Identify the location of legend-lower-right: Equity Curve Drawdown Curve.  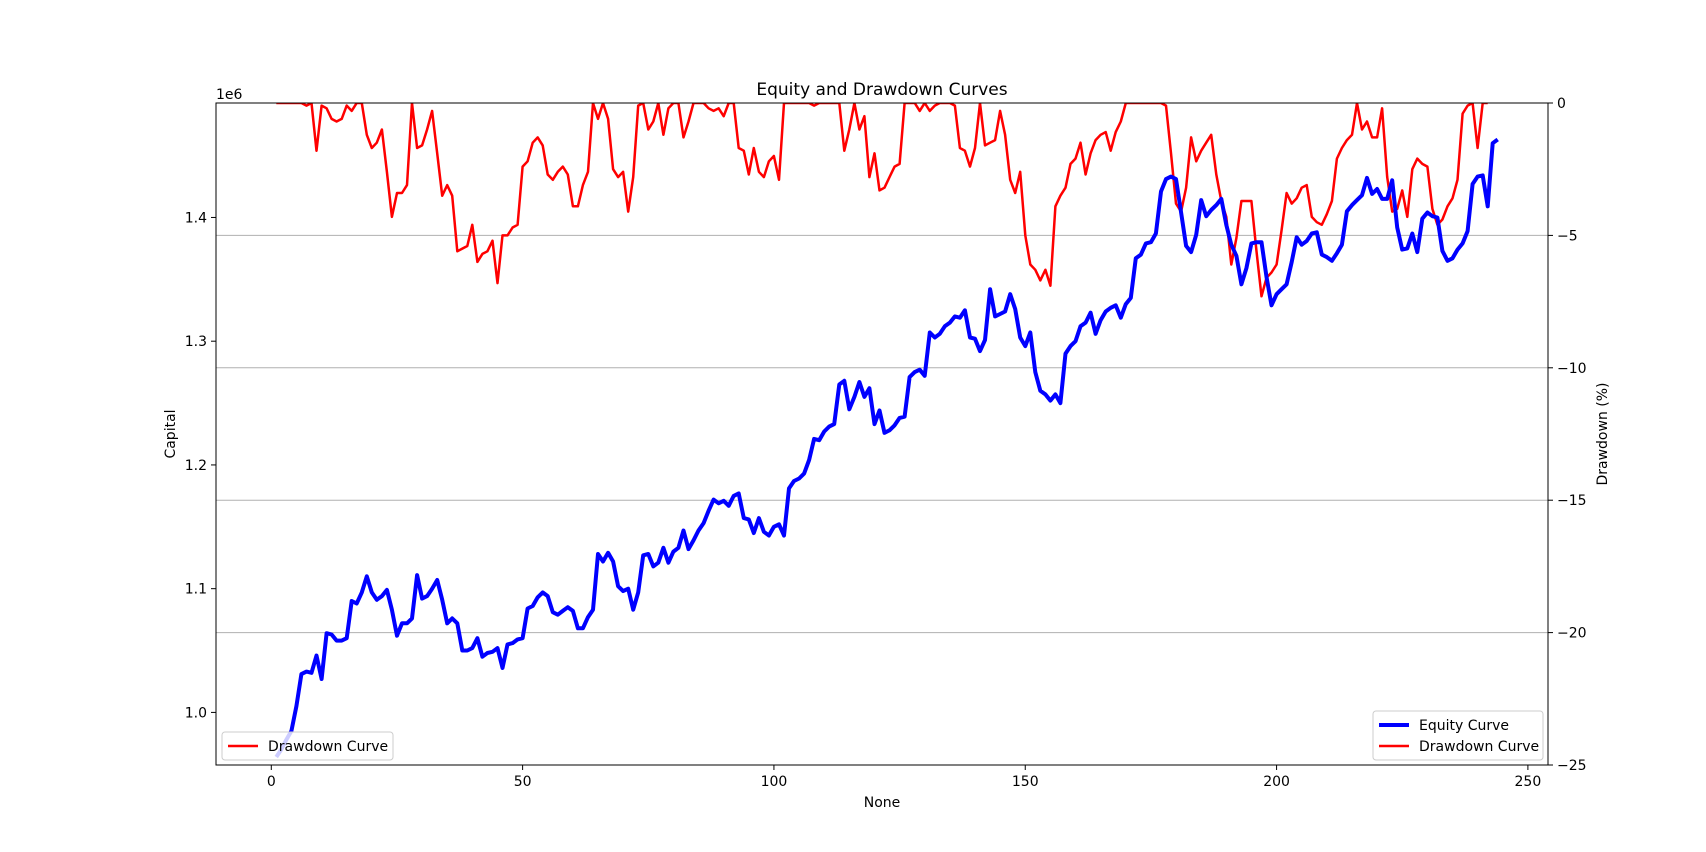
(1458, 735).